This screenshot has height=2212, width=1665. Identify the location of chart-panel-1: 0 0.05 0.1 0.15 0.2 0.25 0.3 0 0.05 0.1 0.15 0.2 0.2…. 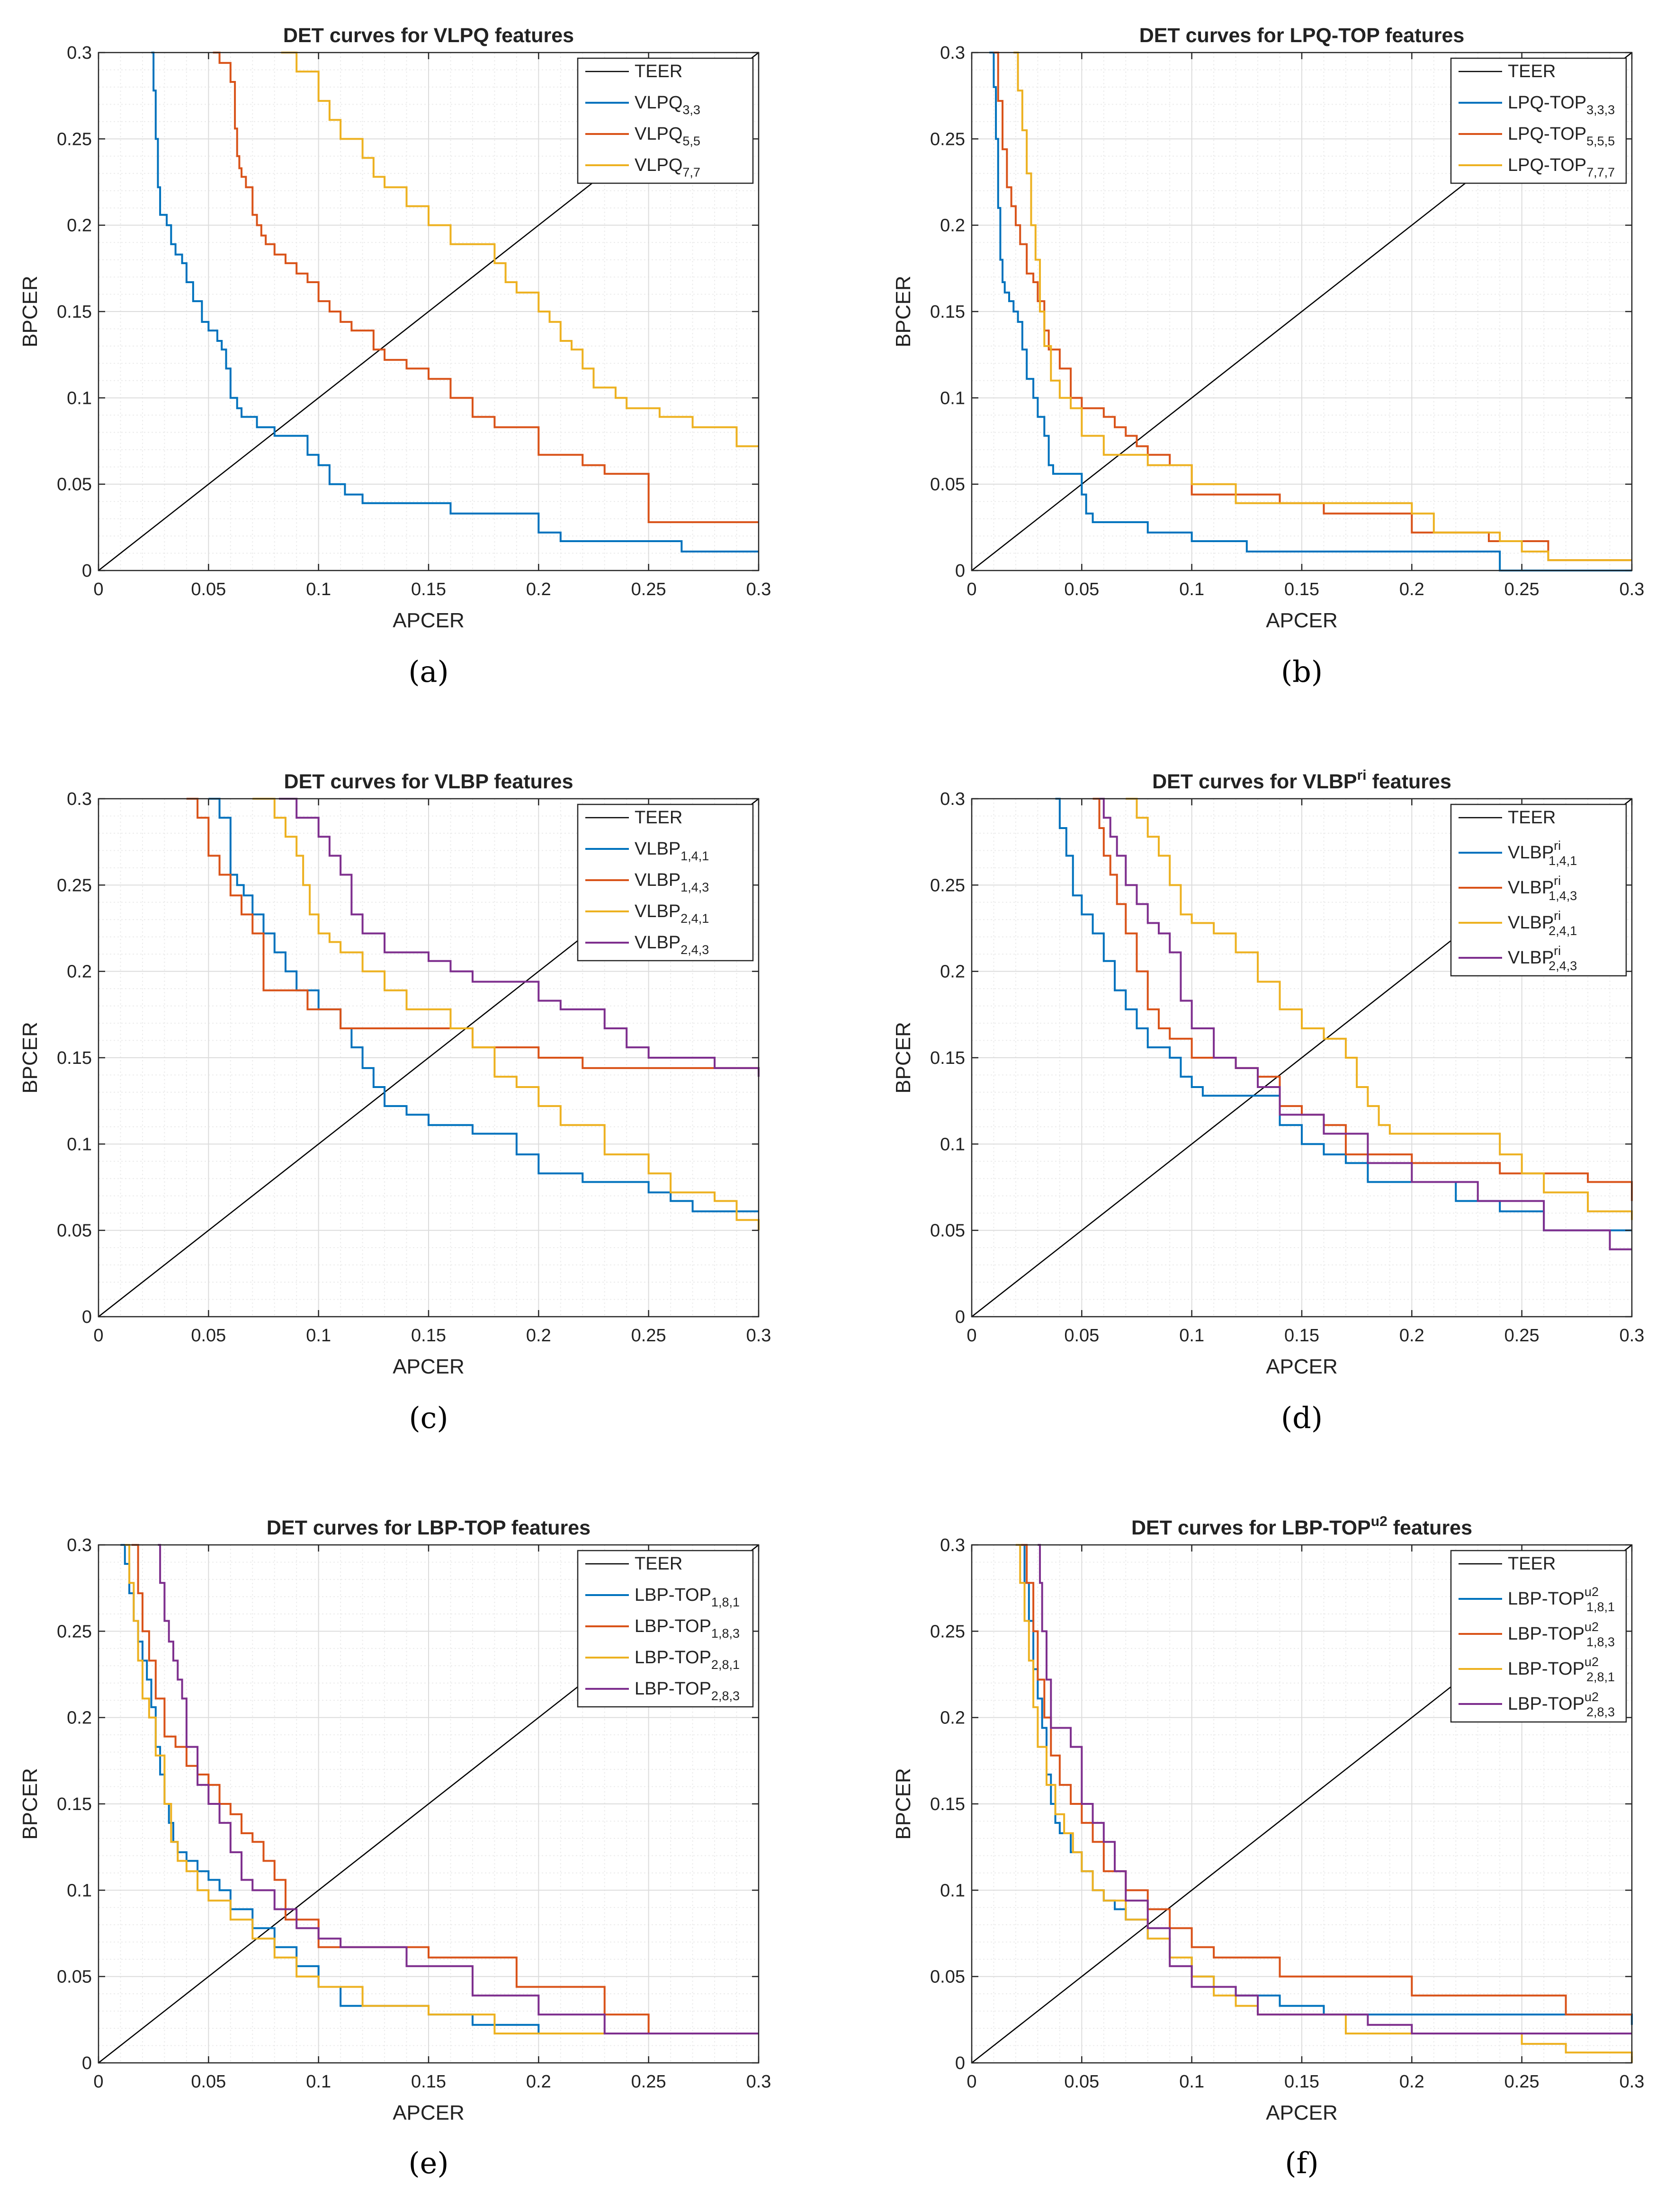
(395, 328).